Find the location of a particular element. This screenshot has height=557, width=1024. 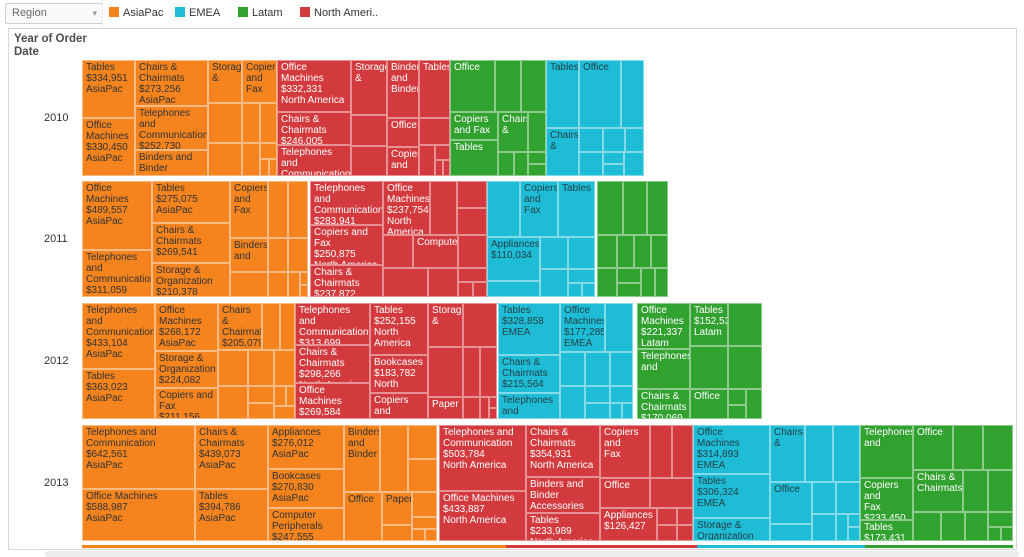

filter-legend-bar: Region ▾ AsiaPac EMEA Latam North Ameri.. is located at coordinates (512, 13).